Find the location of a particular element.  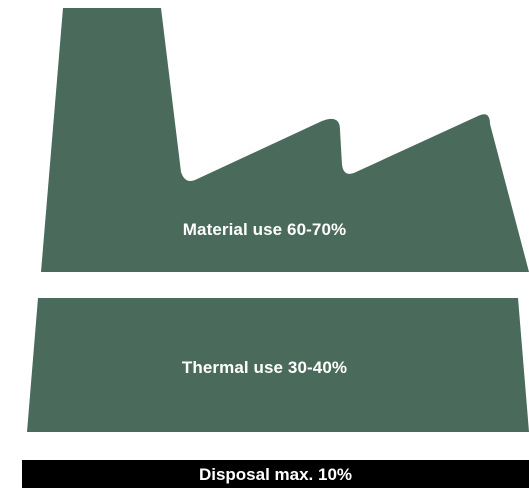

material-use-label: Material use 60-70% is located at coordinates (264, 229).